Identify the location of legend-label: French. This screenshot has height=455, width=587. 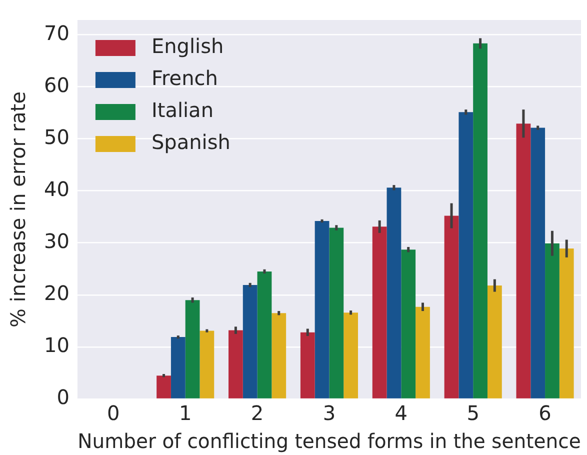
(184, 78).